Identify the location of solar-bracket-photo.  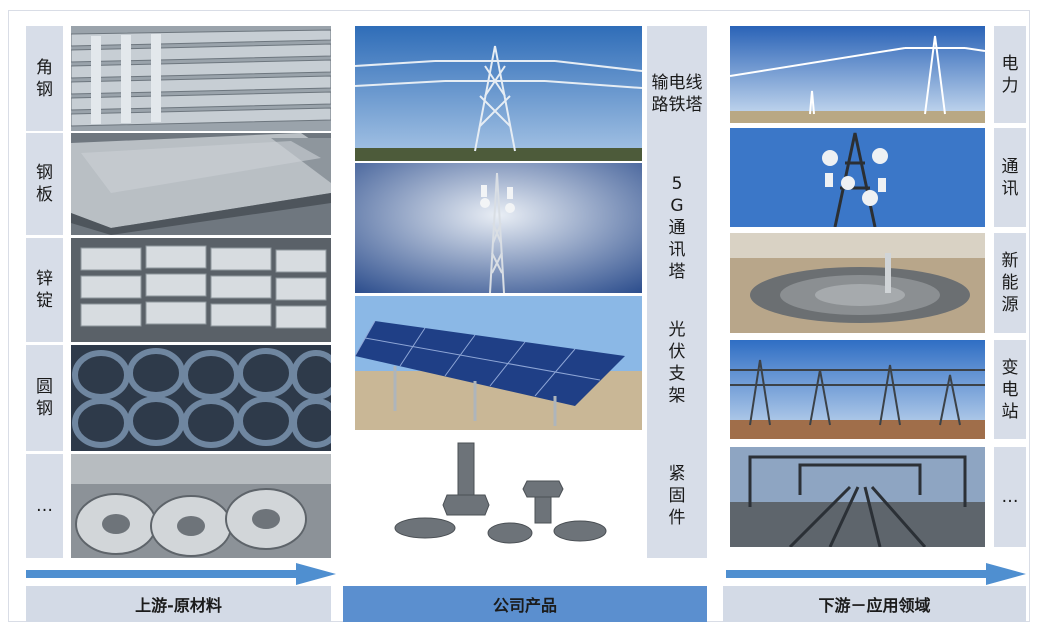
(498, 363).